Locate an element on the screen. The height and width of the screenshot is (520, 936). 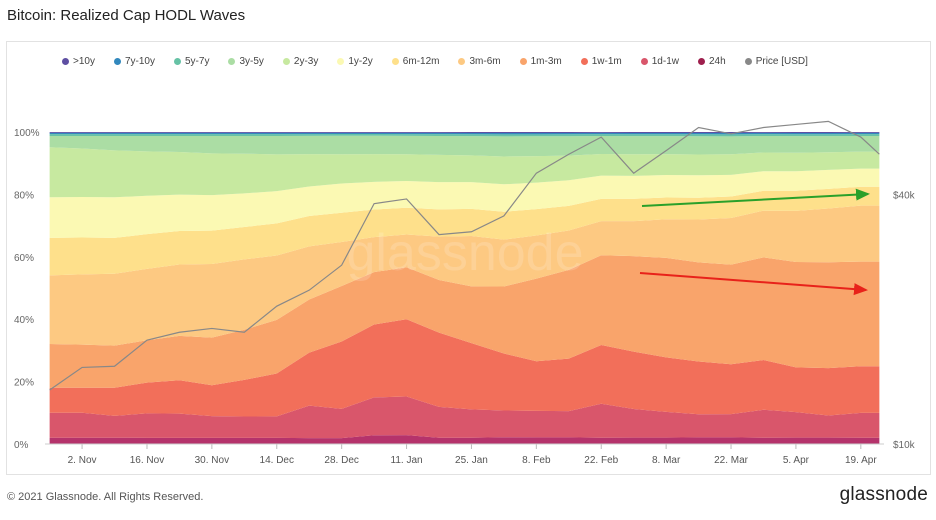
band-24h is located at coordinates (464, 439).